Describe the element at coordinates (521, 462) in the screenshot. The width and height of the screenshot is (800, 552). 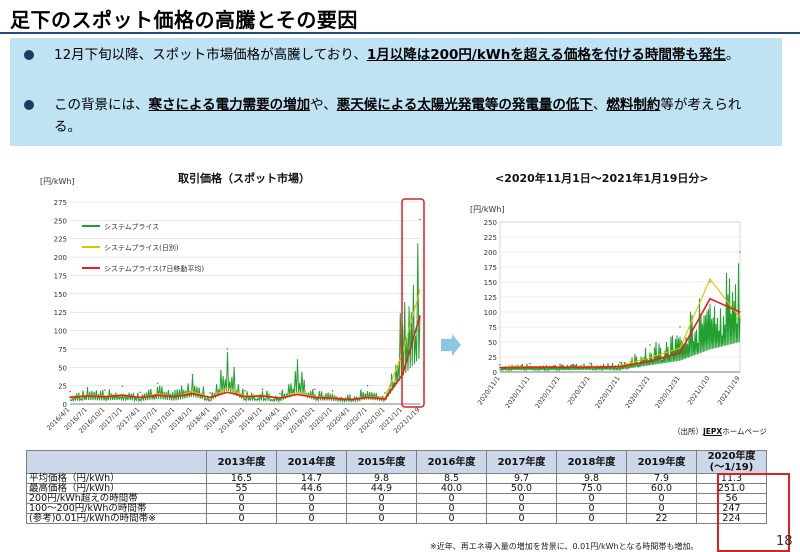
I see `table-header-cell: 2017年度` at that location.